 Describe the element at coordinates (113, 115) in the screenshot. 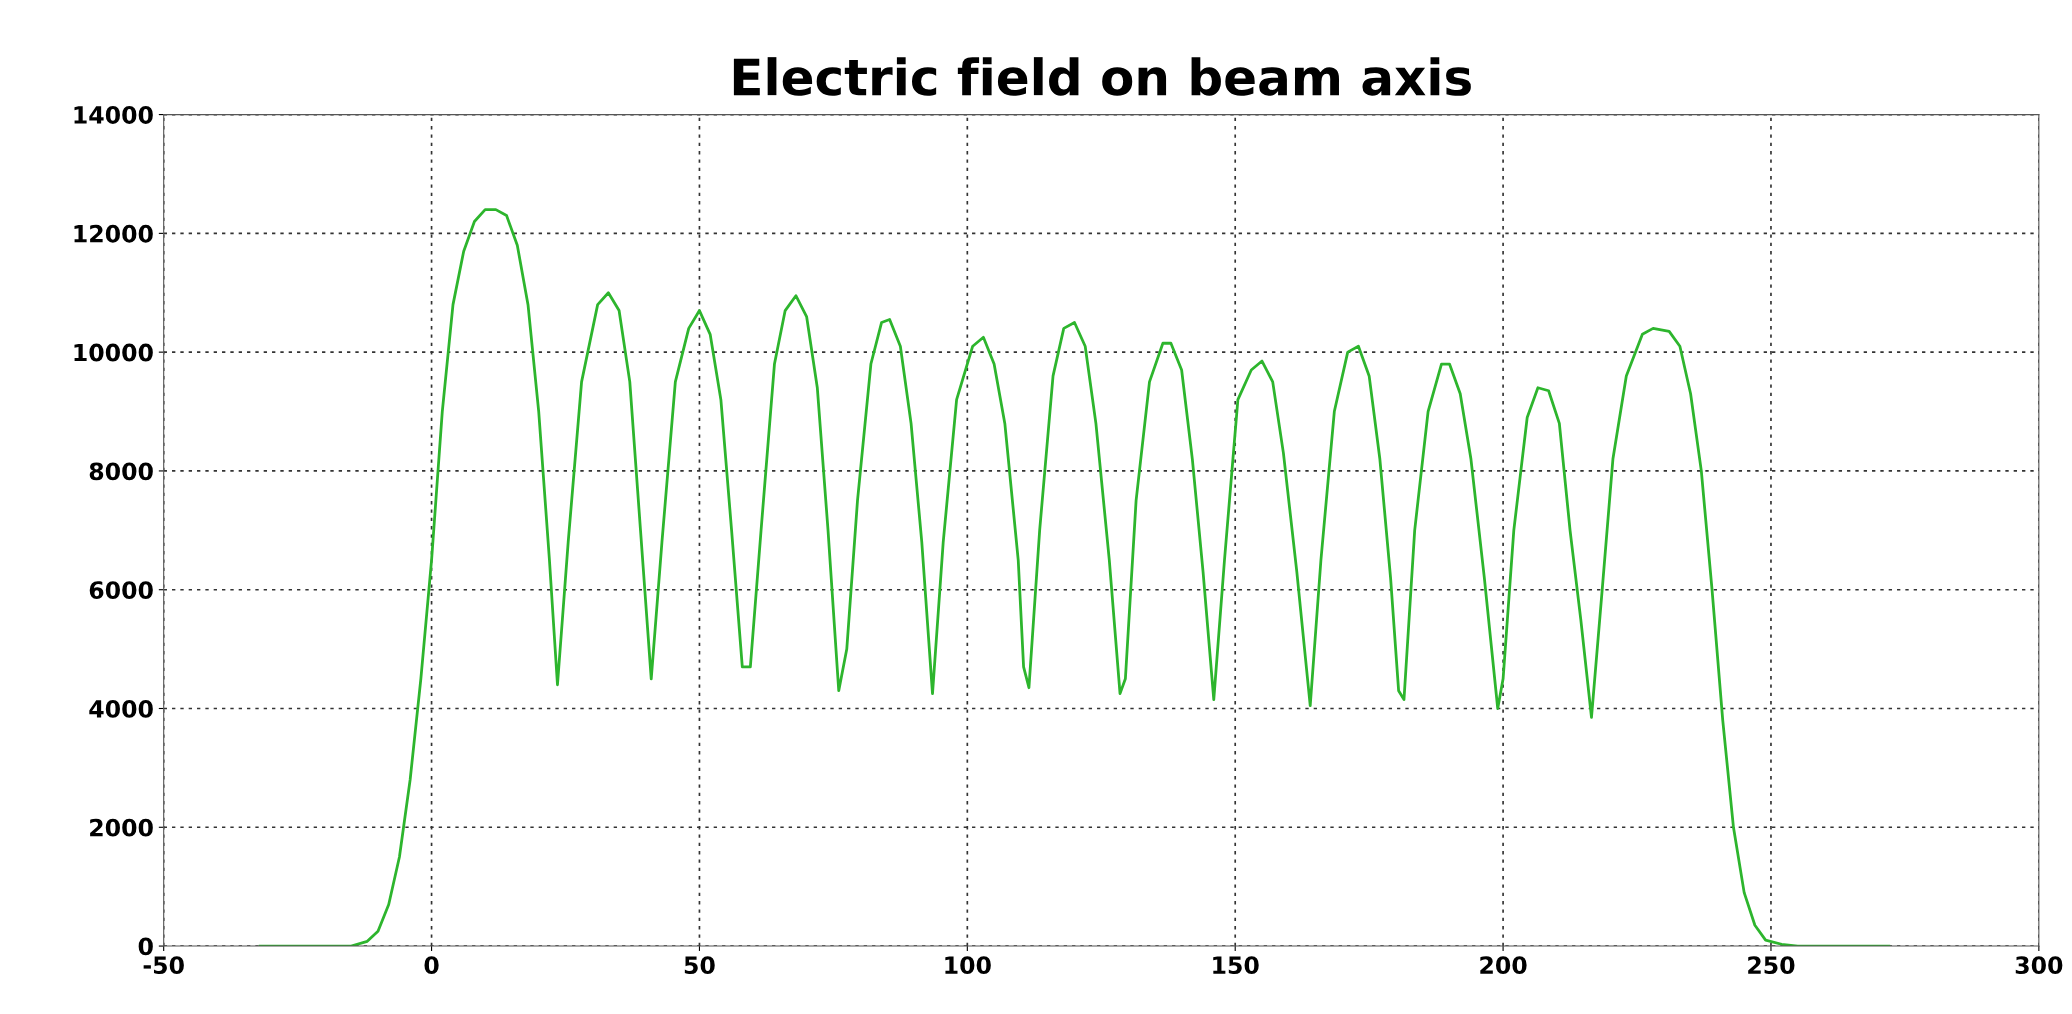

I see `y-tick-label: 14000` at that location.